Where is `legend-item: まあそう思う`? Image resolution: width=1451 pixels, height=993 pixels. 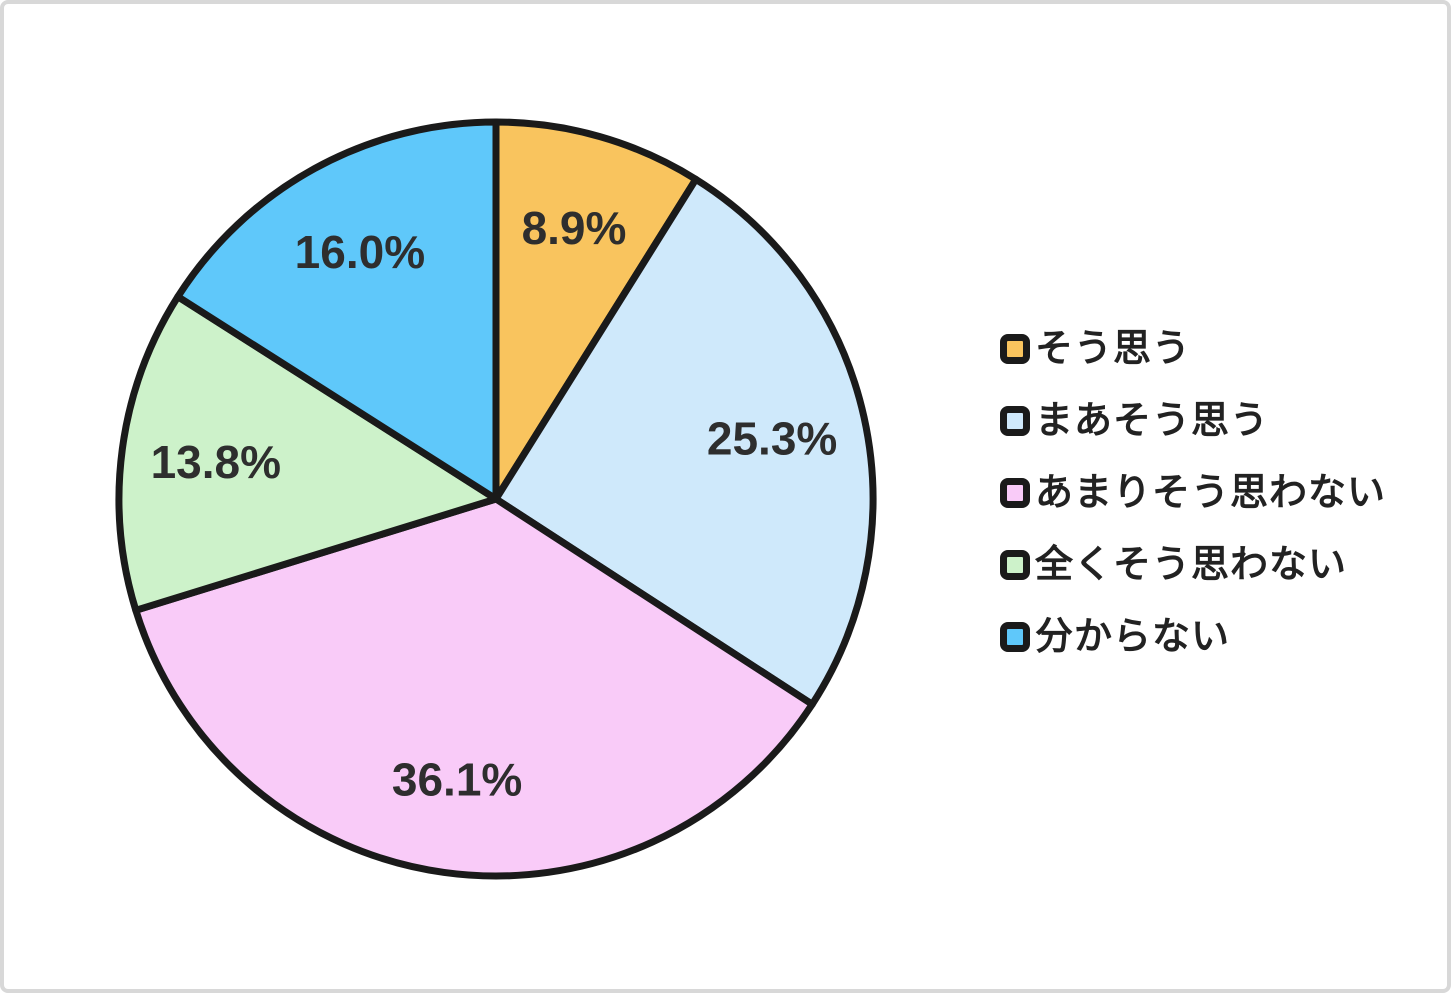
legend-item: まあそう思う is located at coordinates (1193, 421).